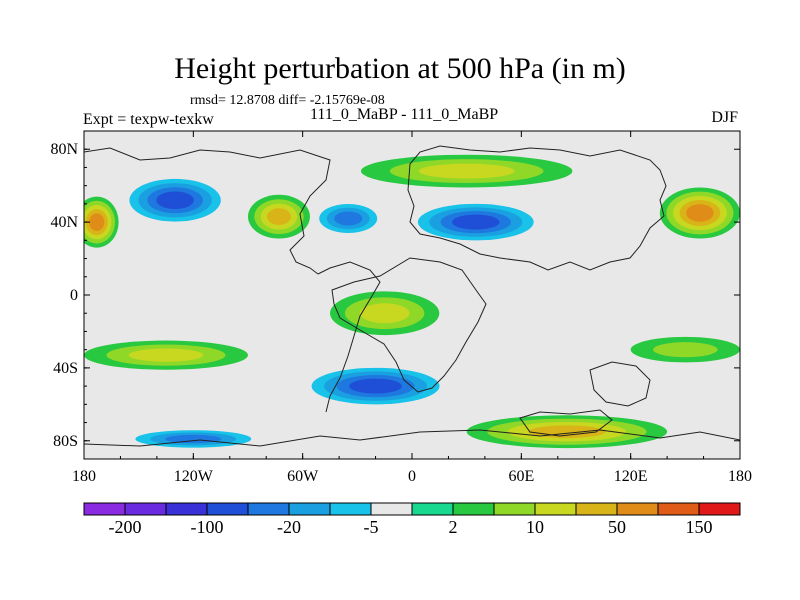  Describe the element at coordinates (125, 527) in the screenshot. I see `colorbar-label-0: -200` at that location.